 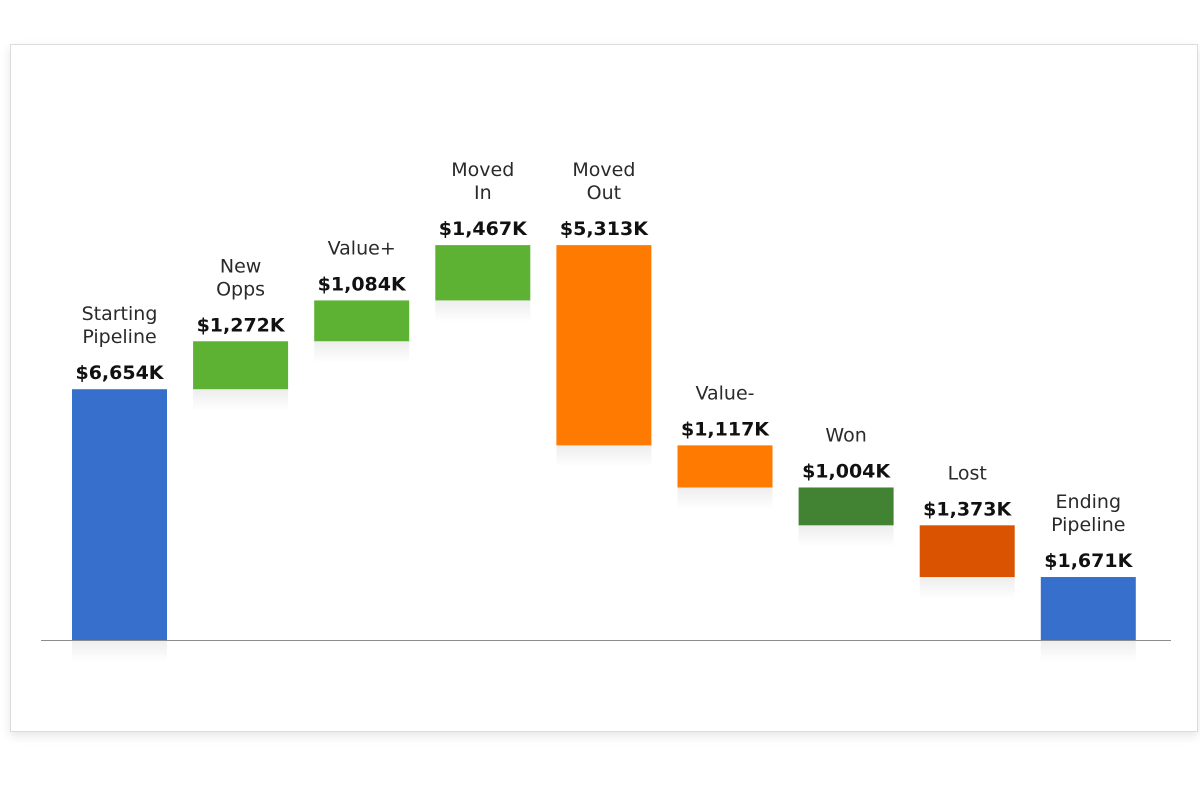 What do you see at coordinates (967, 509) in the screenshot?
I see `data-label: $1,373K` at bounding box center [967, 509].